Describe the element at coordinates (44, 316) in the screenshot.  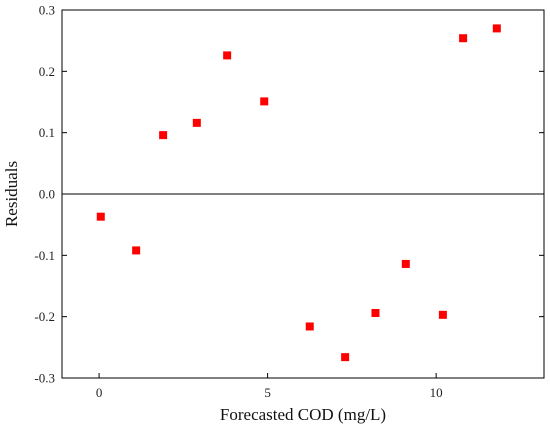
I see `y-tick-label: -0.2` at that location.